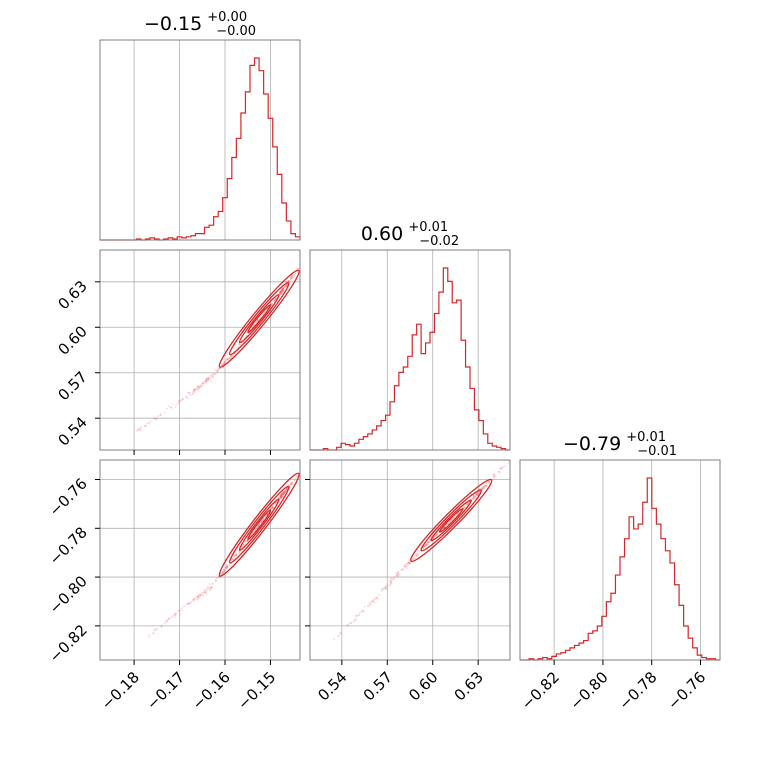 Image resolution: width=760 pixels, height=760 pixels. Describe the element at coordinates (227, 17) in the screenshot. I see `title-0-plus: +0.00` at that location.